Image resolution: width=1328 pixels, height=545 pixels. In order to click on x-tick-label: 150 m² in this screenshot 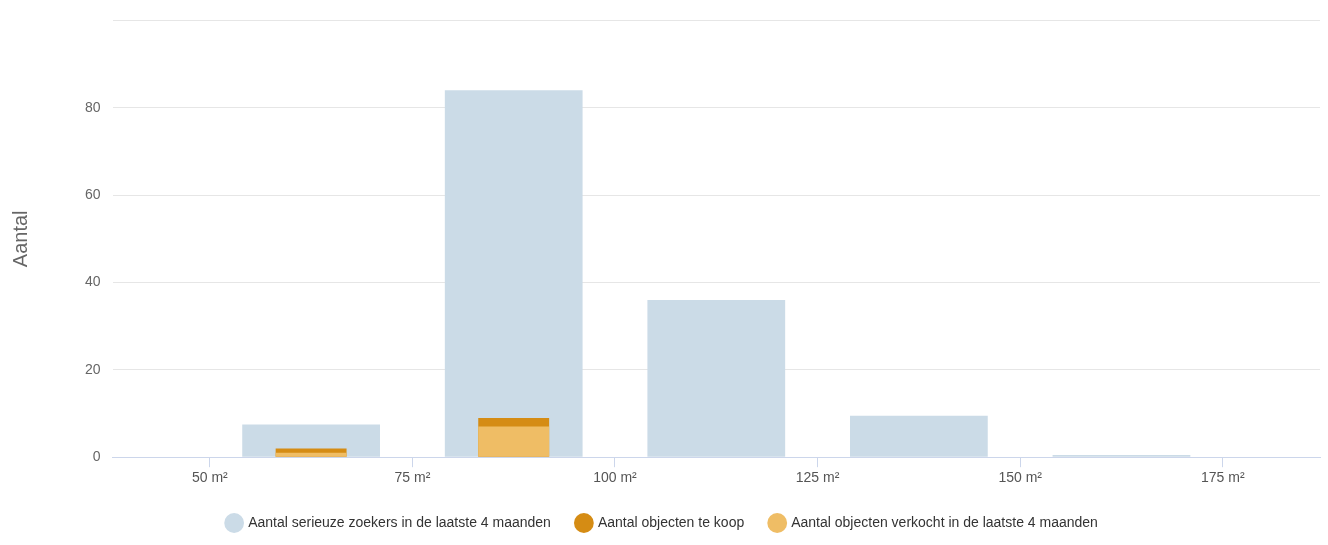, I will do `click(1020, 477)`.